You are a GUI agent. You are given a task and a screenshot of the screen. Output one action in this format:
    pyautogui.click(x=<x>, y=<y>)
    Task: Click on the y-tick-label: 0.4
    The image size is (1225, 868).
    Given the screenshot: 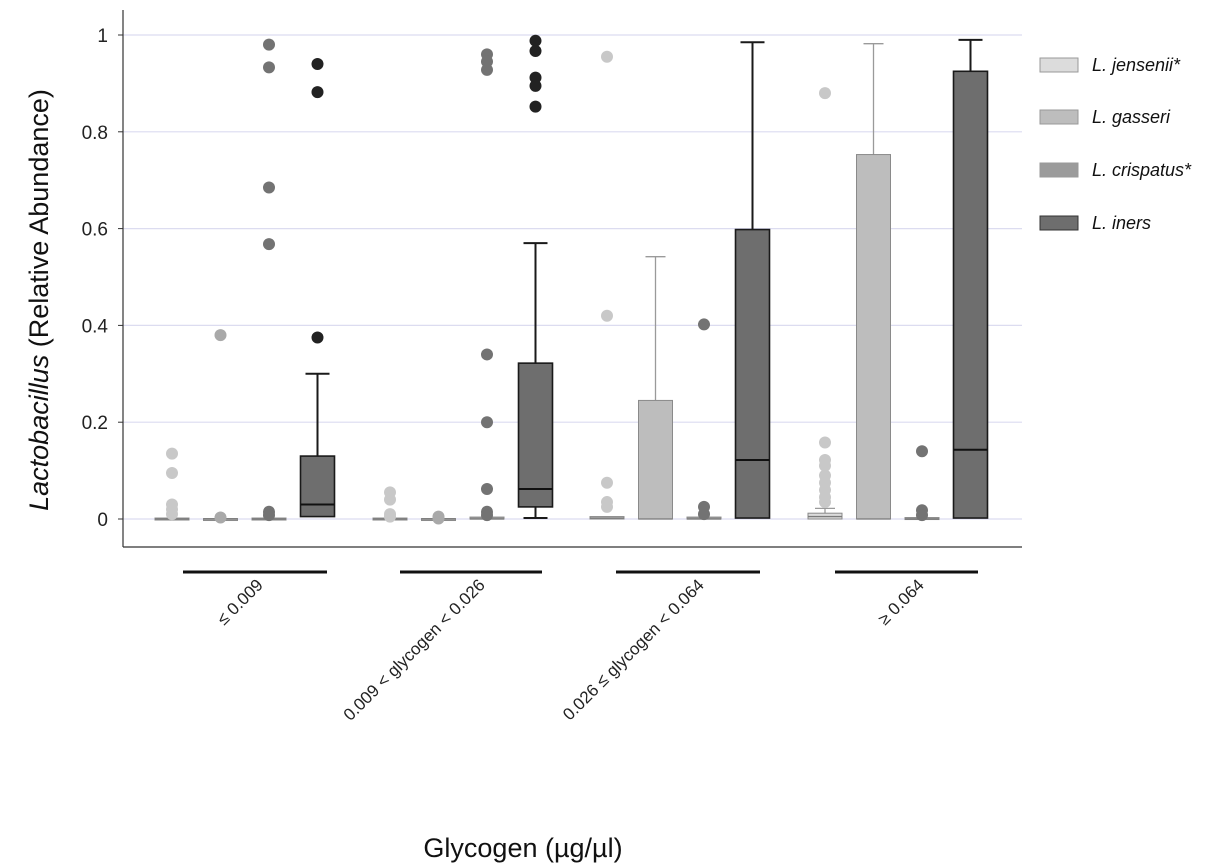 What is the action you would take?
    pyautogui.click(x=95, y=326)
    